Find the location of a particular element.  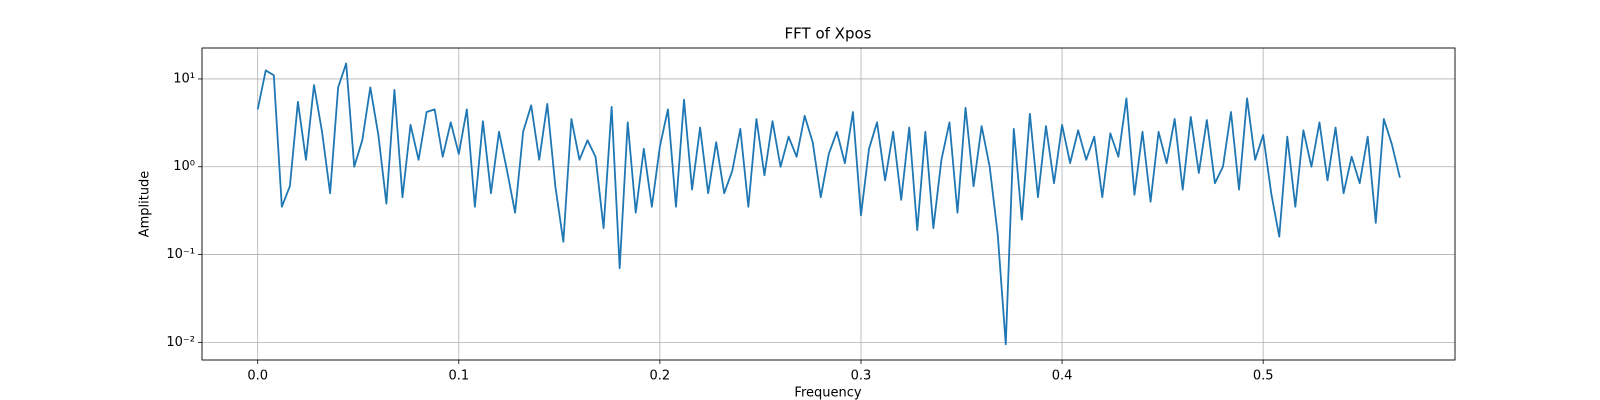

y-tick-label: 10¹ is located at coordinates (184, 78).